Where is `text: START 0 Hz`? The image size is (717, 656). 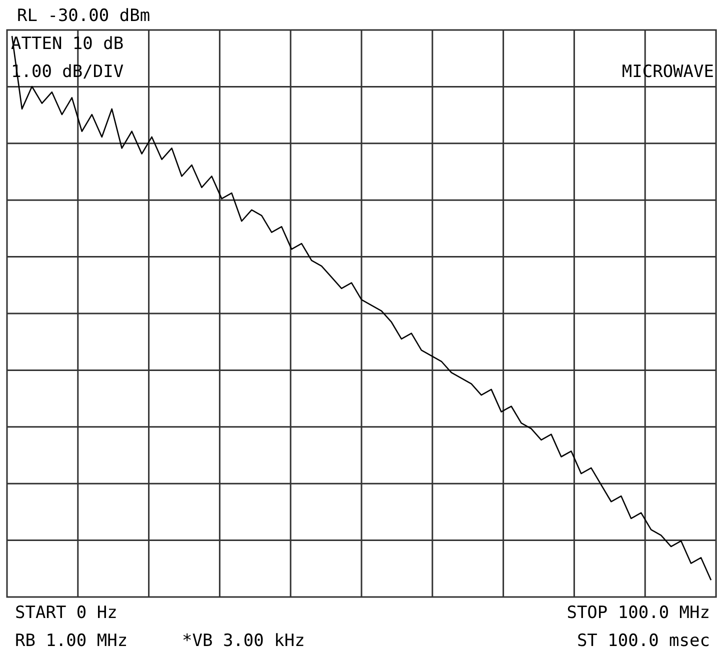 text: START 0 Hz is located at coordinates (66, 613).